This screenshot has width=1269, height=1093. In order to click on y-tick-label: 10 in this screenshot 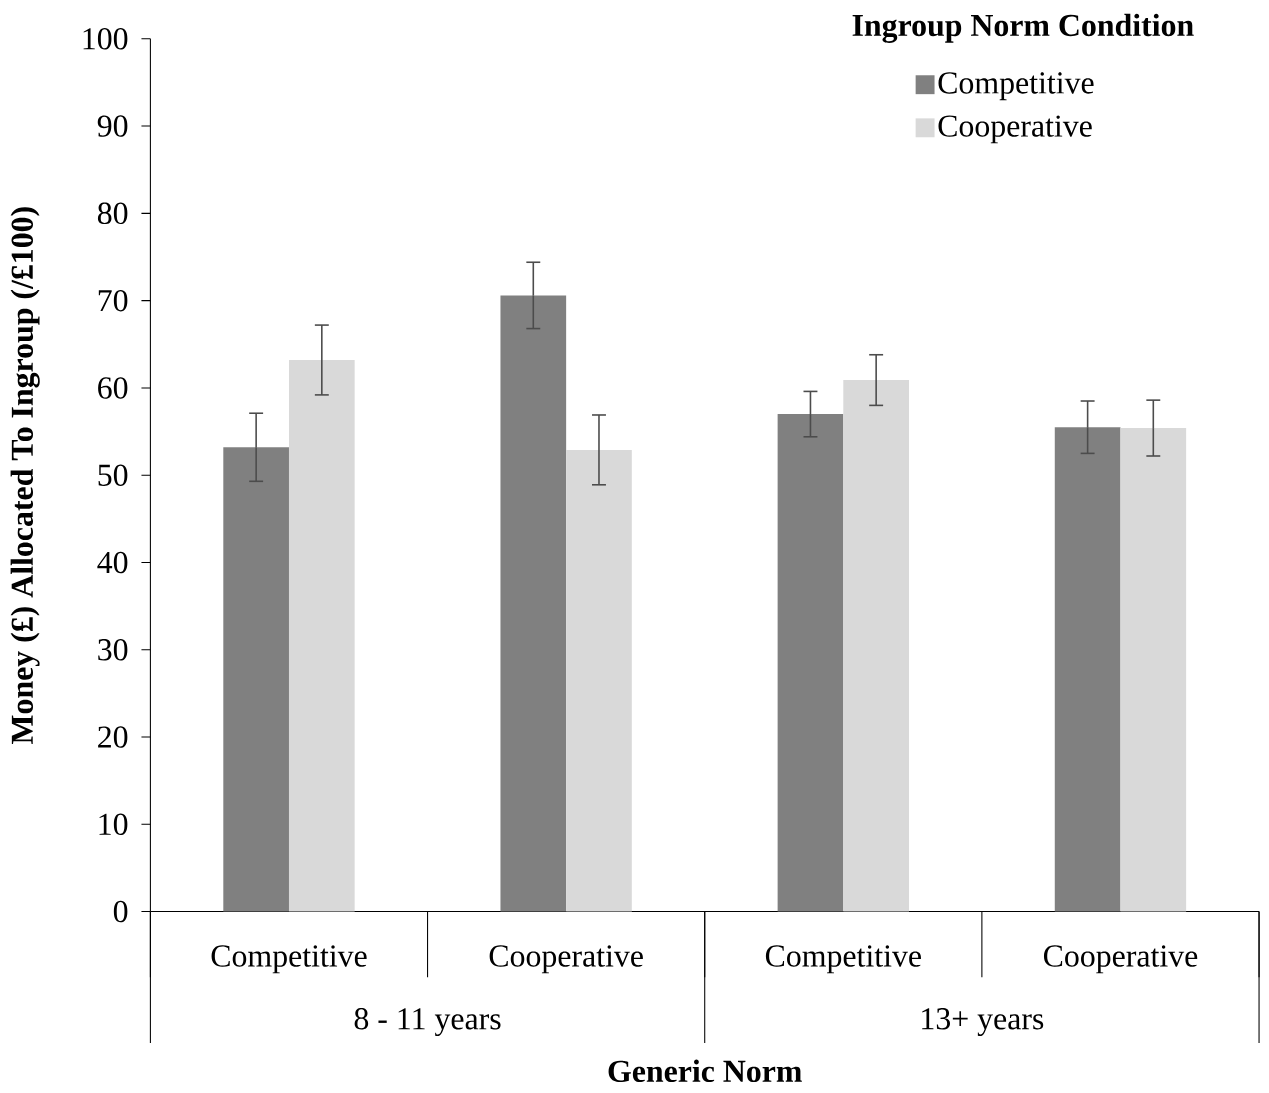, I will do `click(113, 824)`.